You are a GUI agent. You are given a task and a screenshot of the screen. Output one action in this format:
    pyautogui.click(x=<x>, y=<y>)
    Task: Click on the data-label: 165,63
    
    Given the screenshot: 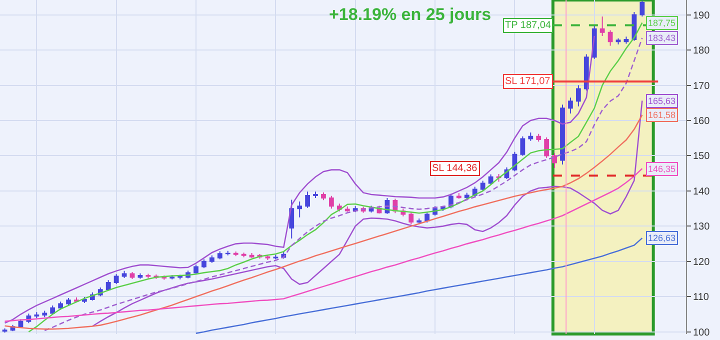 What is the action you would take?
    pyautogui.click(x=662, y=101)
    